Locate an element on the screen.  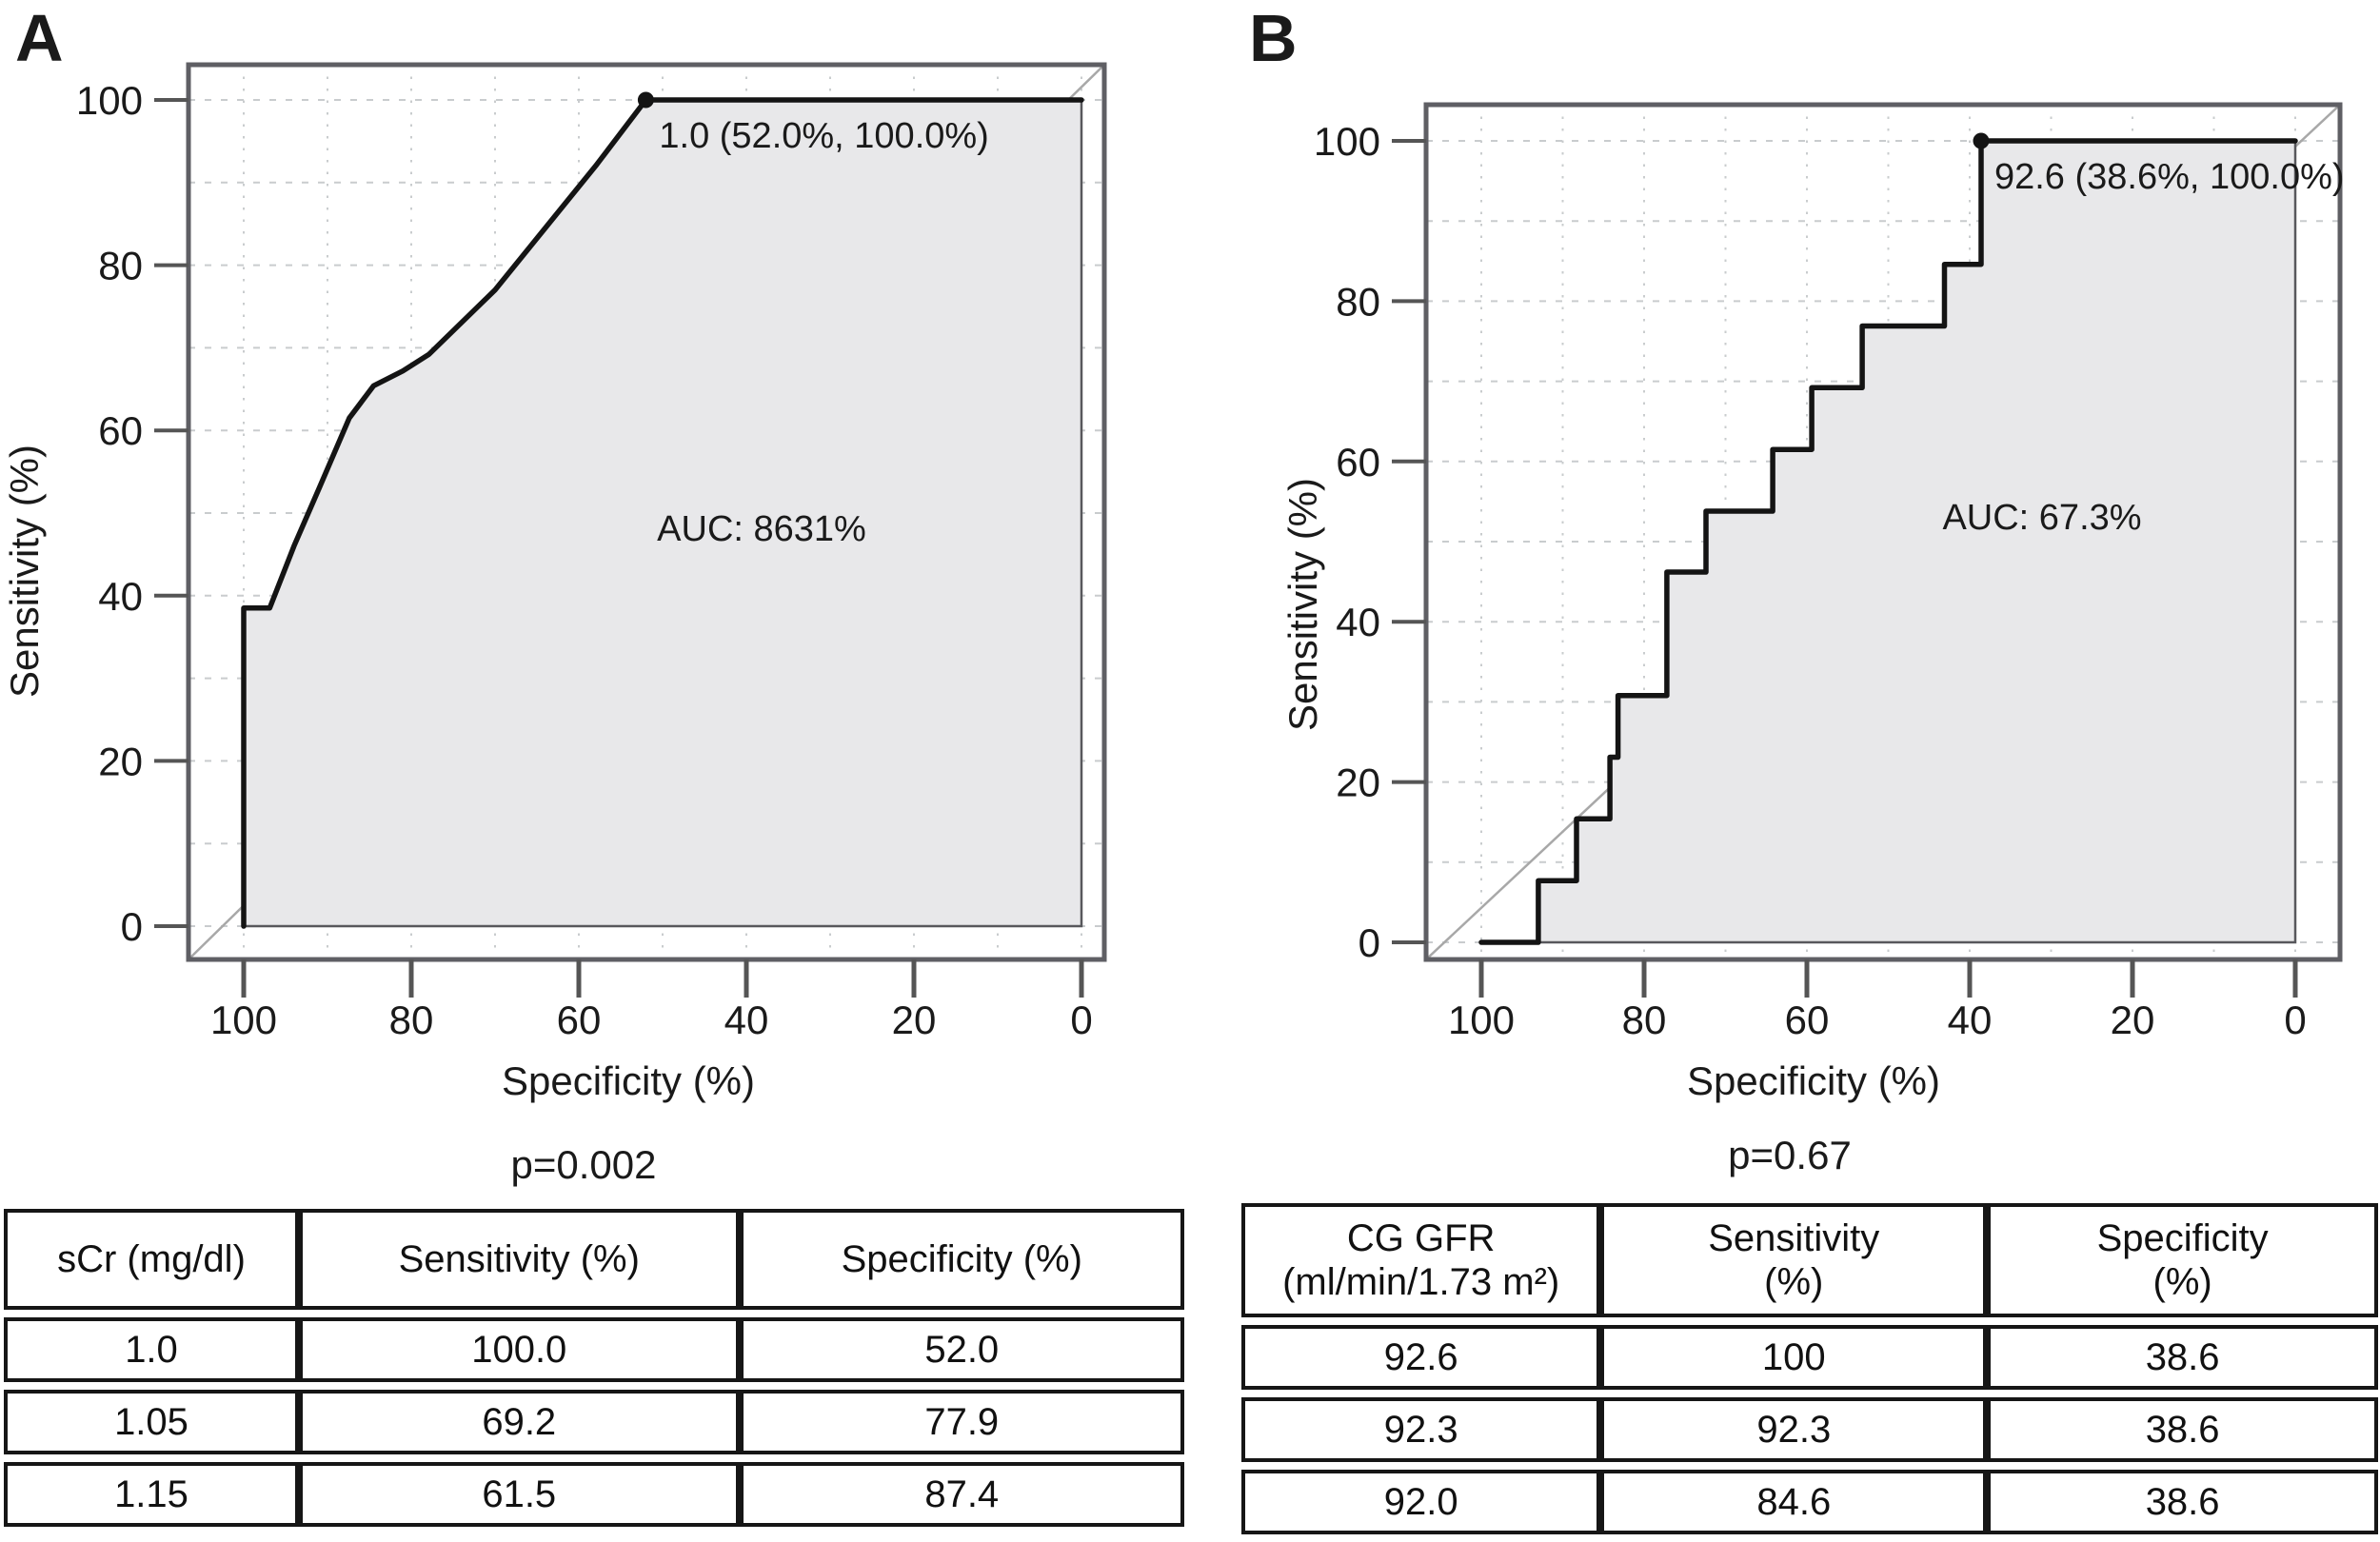
table-cell: 87.4 is located at coordinates (961, 1494).